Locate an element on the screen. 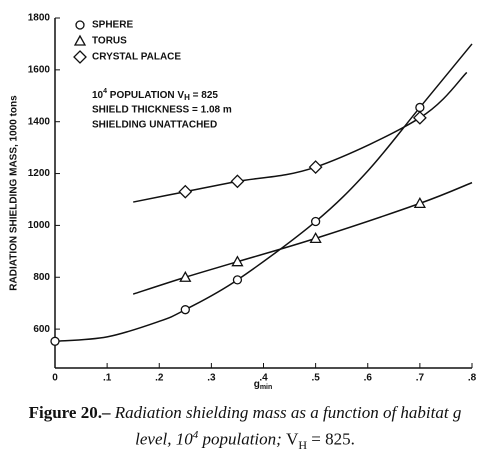  x-label-text: g is located at coordinates (257, 384).